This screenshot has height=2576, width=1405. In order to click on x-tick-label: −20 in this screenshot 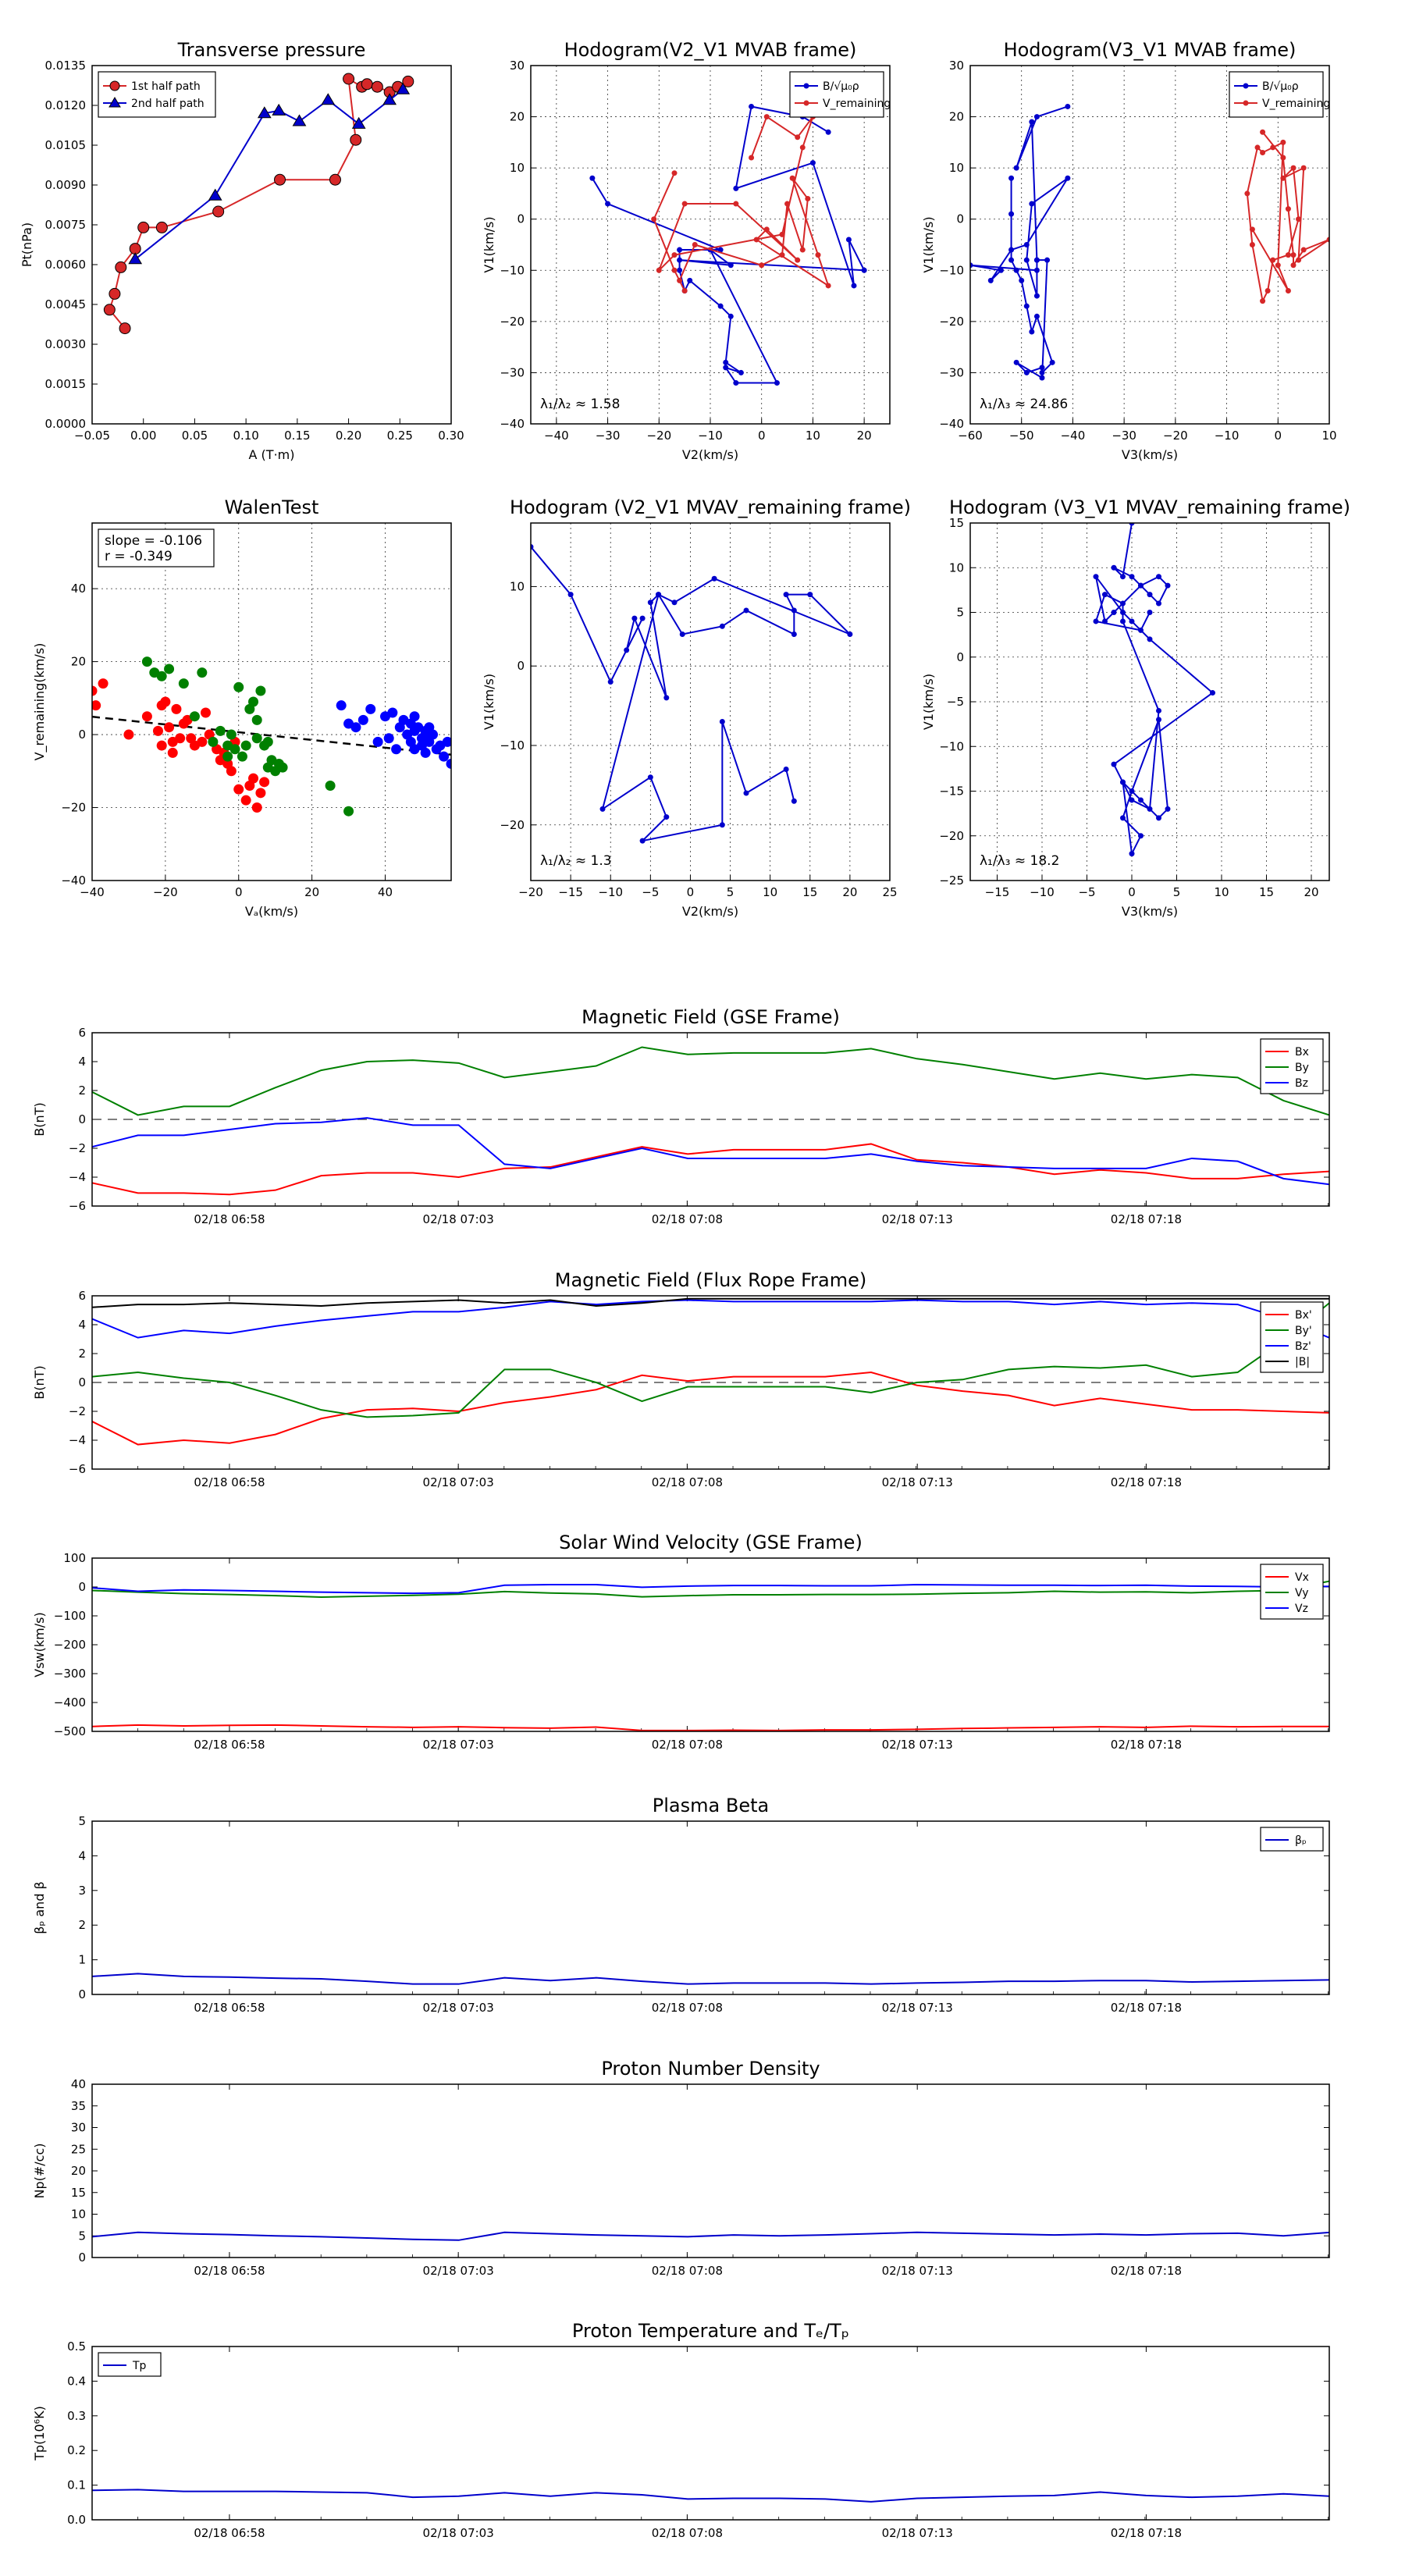, I will do `click(658, 436)`.